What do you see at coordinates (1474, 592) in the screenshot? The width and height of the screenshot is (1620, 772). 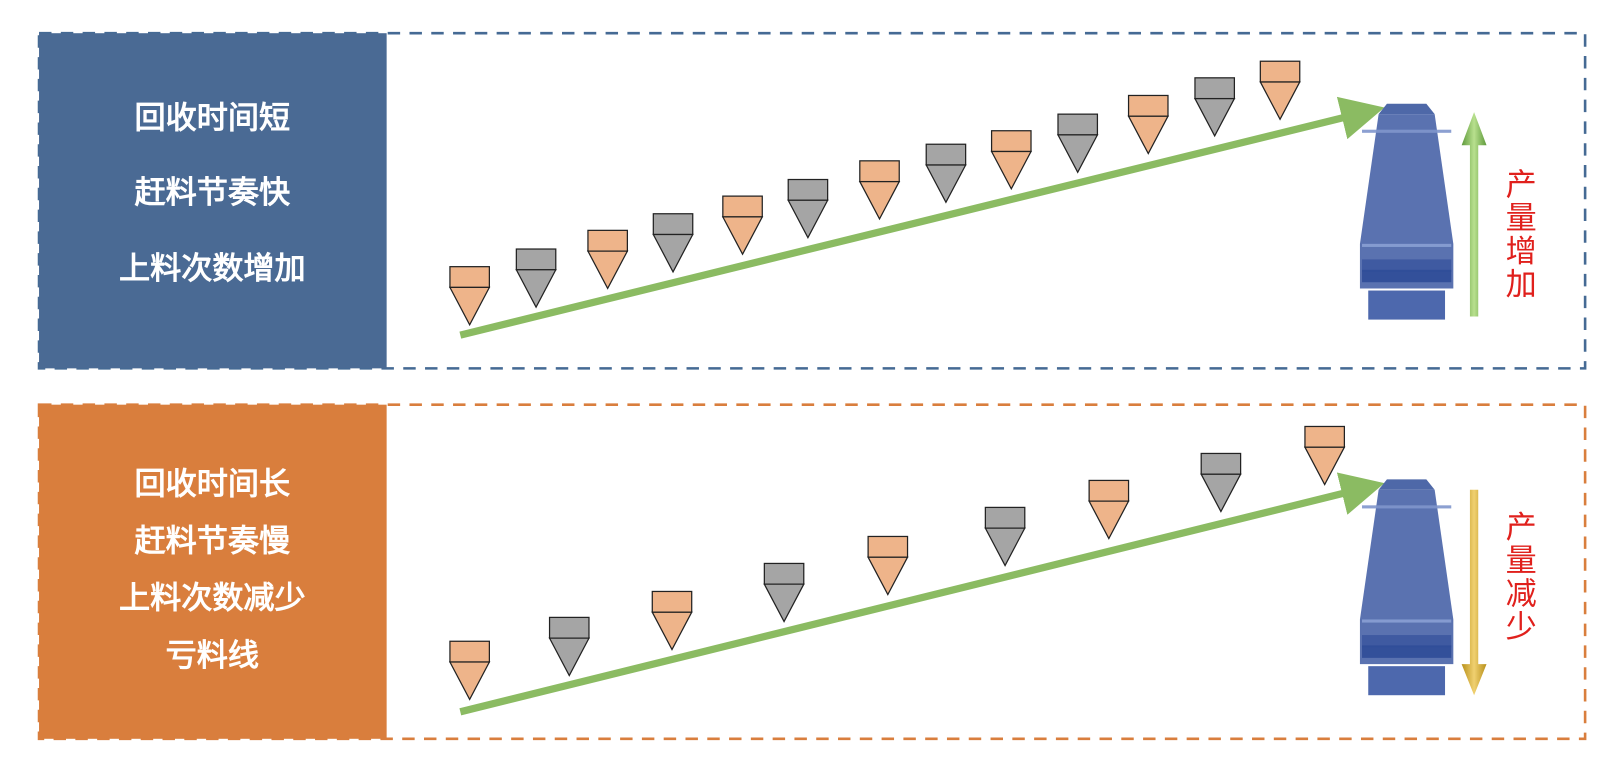 I see `down-arrow` at bounding box center [1474, 592].